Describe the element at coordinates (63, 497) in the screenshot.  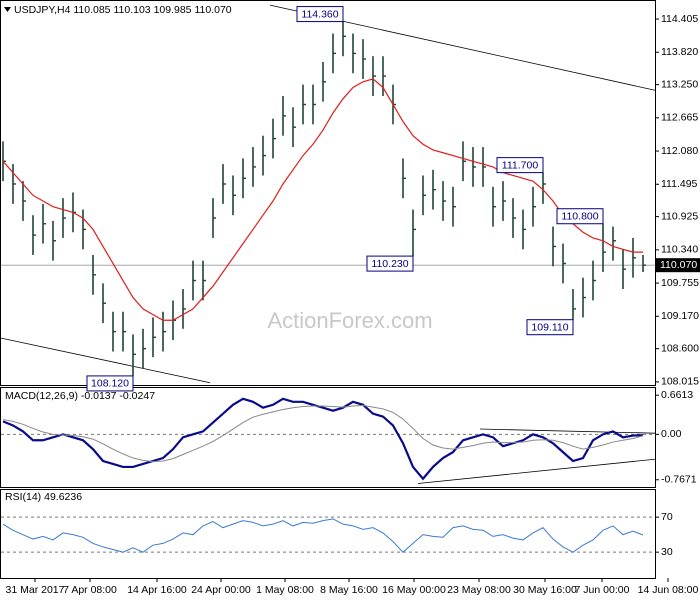
I see `value: 49.6236` at that location.